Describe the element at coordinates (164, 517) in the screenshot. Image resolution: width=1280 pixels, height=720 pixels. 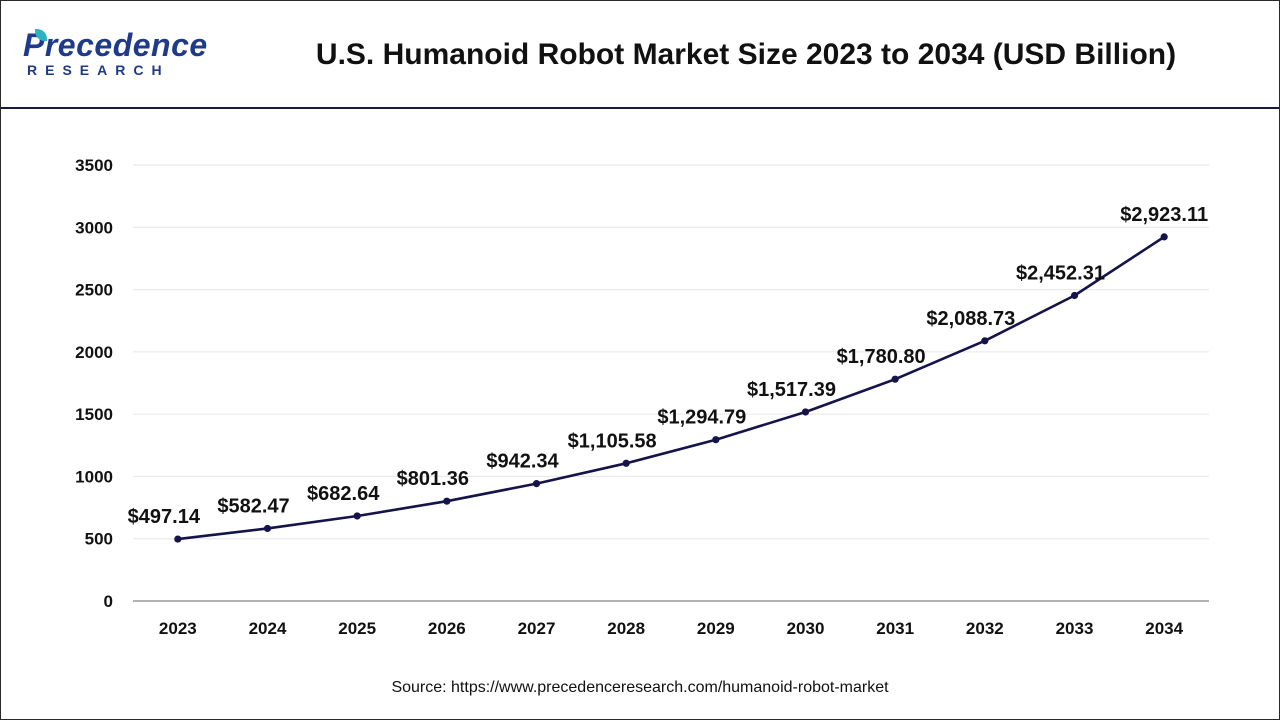
I see `data-label: $497.14` at that location.